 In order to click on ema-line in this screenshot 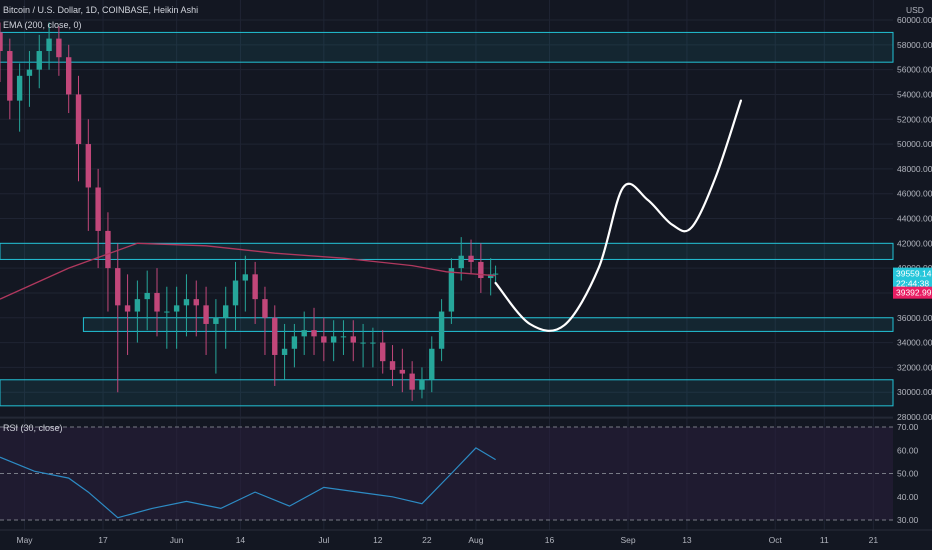, I will do `click(248, 271)`.